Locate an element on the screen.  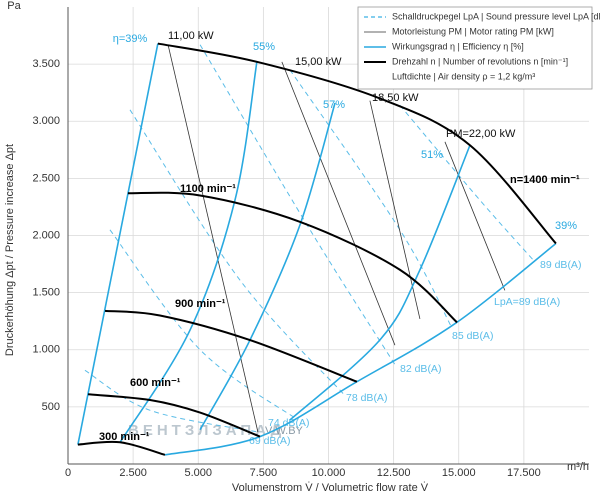
series-label: 69 dB(A) is located at coordinates (269, 441).